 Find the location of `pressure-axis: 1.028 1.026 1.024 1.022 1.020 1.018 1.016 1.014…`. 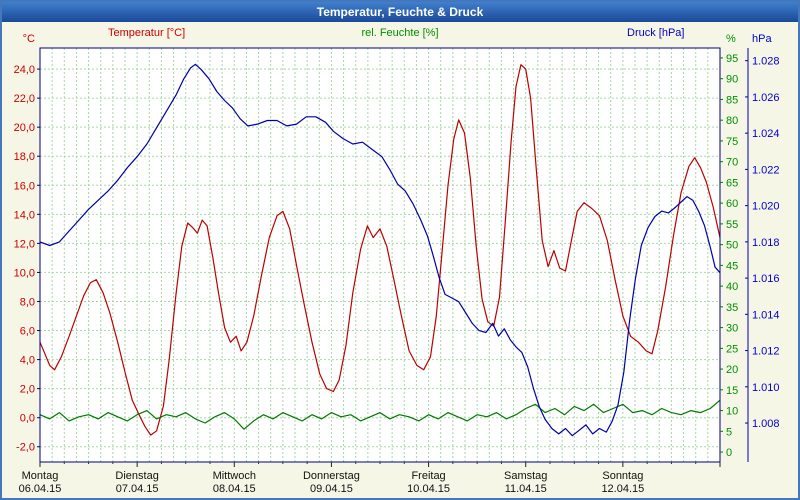

pressure-axis: 1.028 1.026 1.024 1.022 1.020 1.018 1.016 1.014… is located at coordinates (762, 247).